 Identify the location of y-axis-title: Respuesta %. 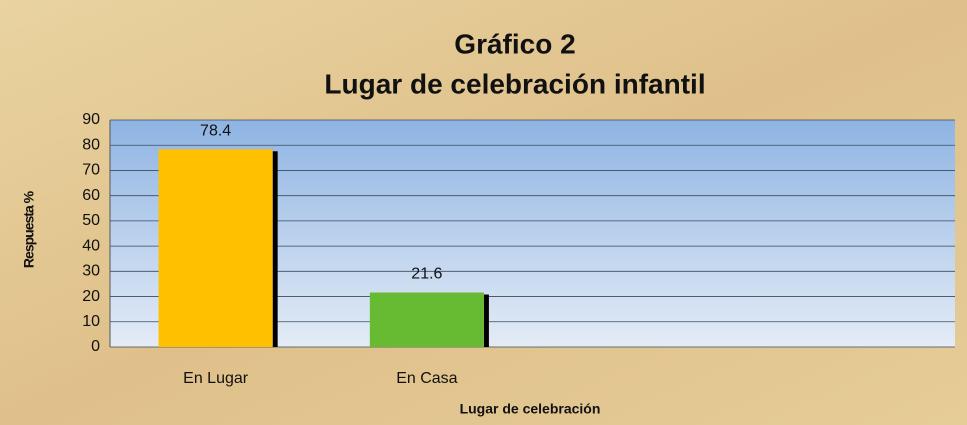
(29, 229).